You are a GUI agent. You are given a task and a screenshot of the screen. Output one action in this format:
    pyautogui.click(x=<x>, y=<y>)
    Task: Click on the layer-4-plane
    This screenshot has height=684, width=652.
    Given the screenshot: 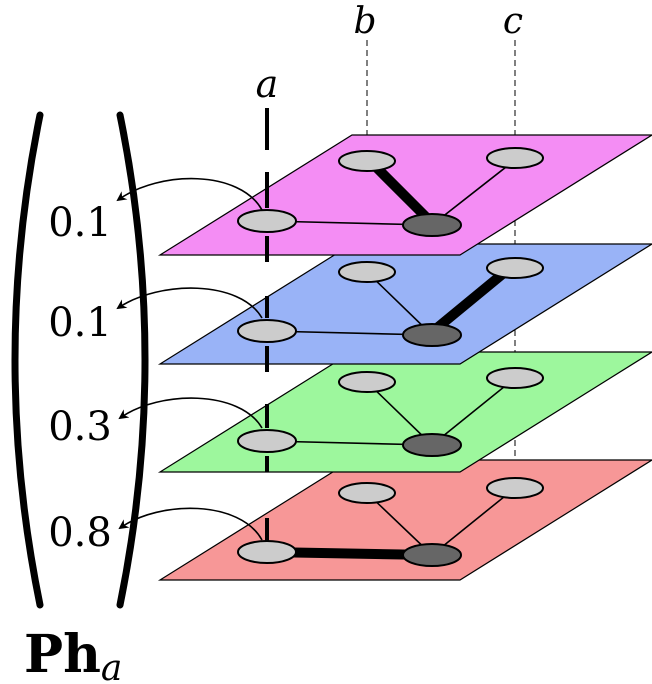 What is the action you would take?
    pyautogui.click(x=404, y=520)
    